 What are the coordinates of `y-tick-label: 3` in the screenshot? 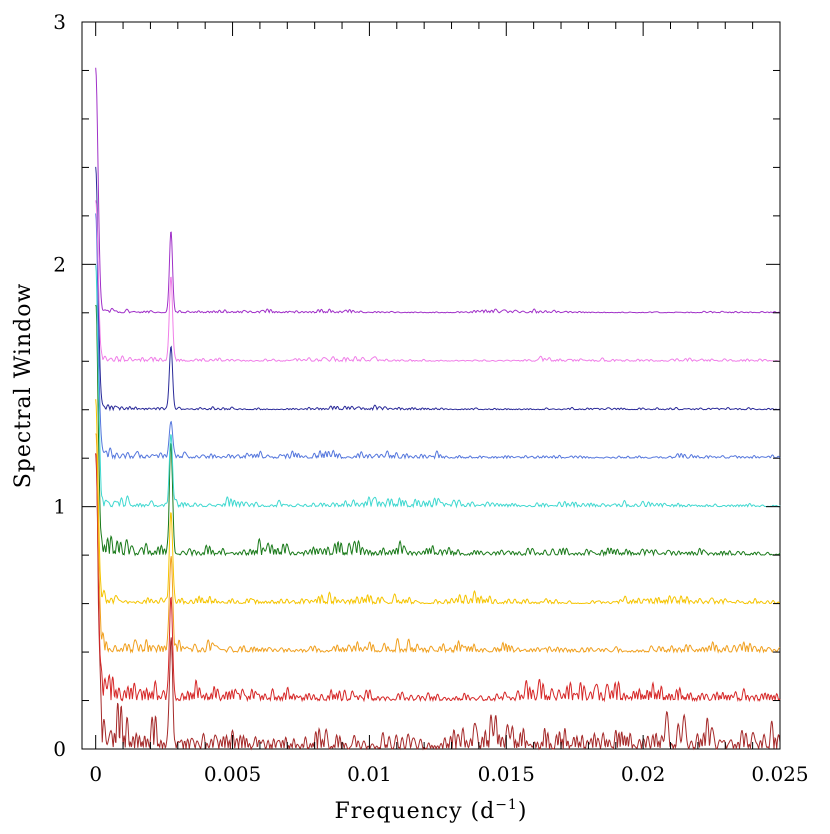 It's located at (59, 22).